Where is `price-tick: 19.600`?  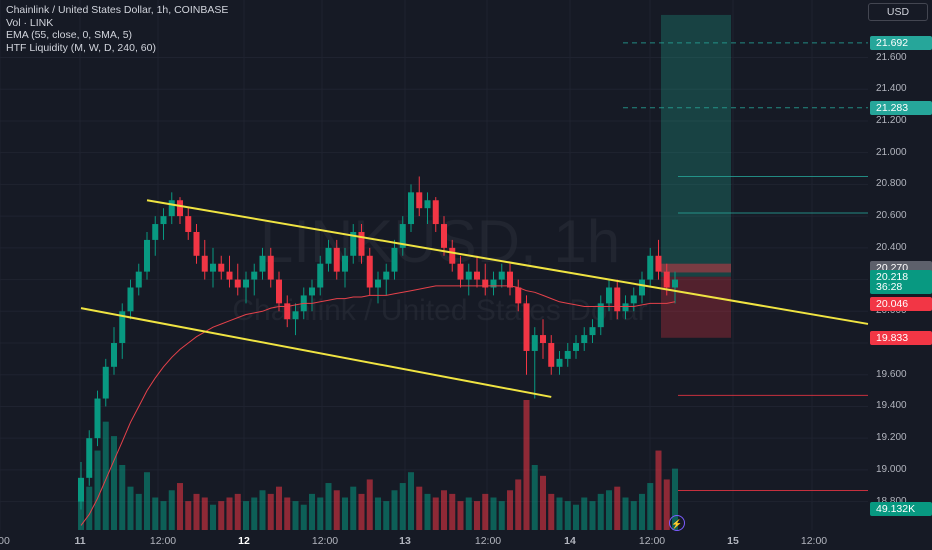 price-tick: 19.600 is located at coordinates (891, 374).